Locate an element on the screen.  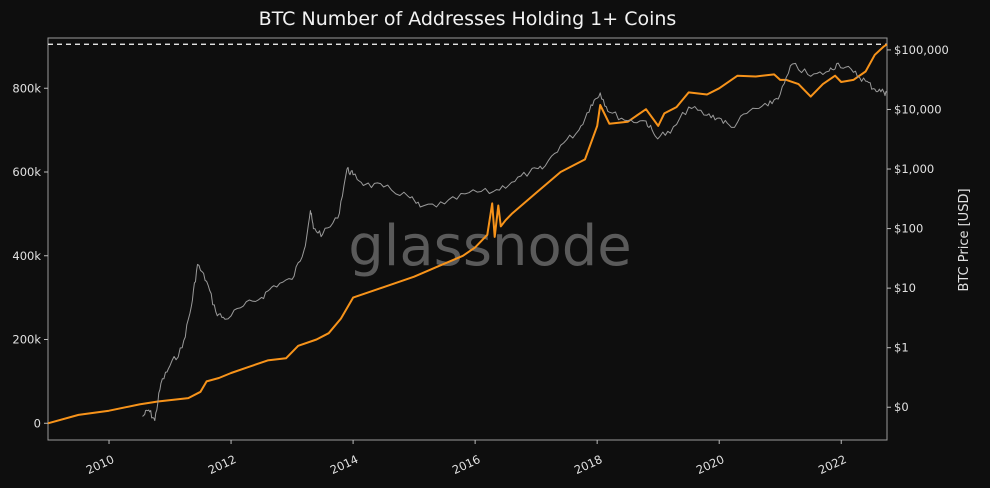
watermark-logo: glassnode is located at coordinates (490, 246).